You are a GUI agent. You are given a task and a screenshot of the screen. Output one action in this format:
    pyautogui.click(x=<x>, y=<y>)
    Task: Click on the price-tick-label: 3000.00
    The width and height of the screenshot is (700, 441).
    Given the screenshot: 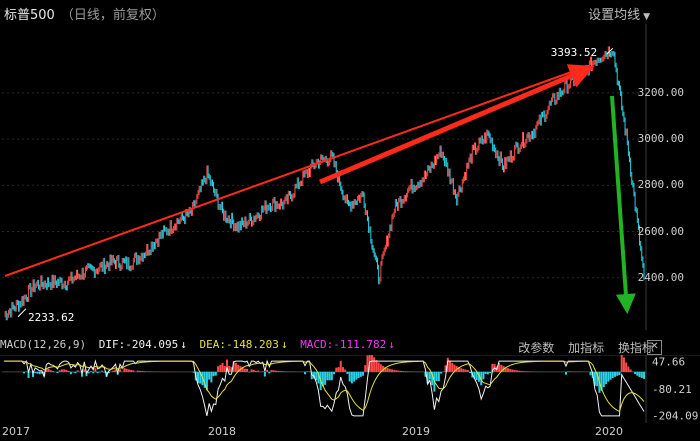 What is the action you would take?
    pyautogui.click(x=660, y=139)
    